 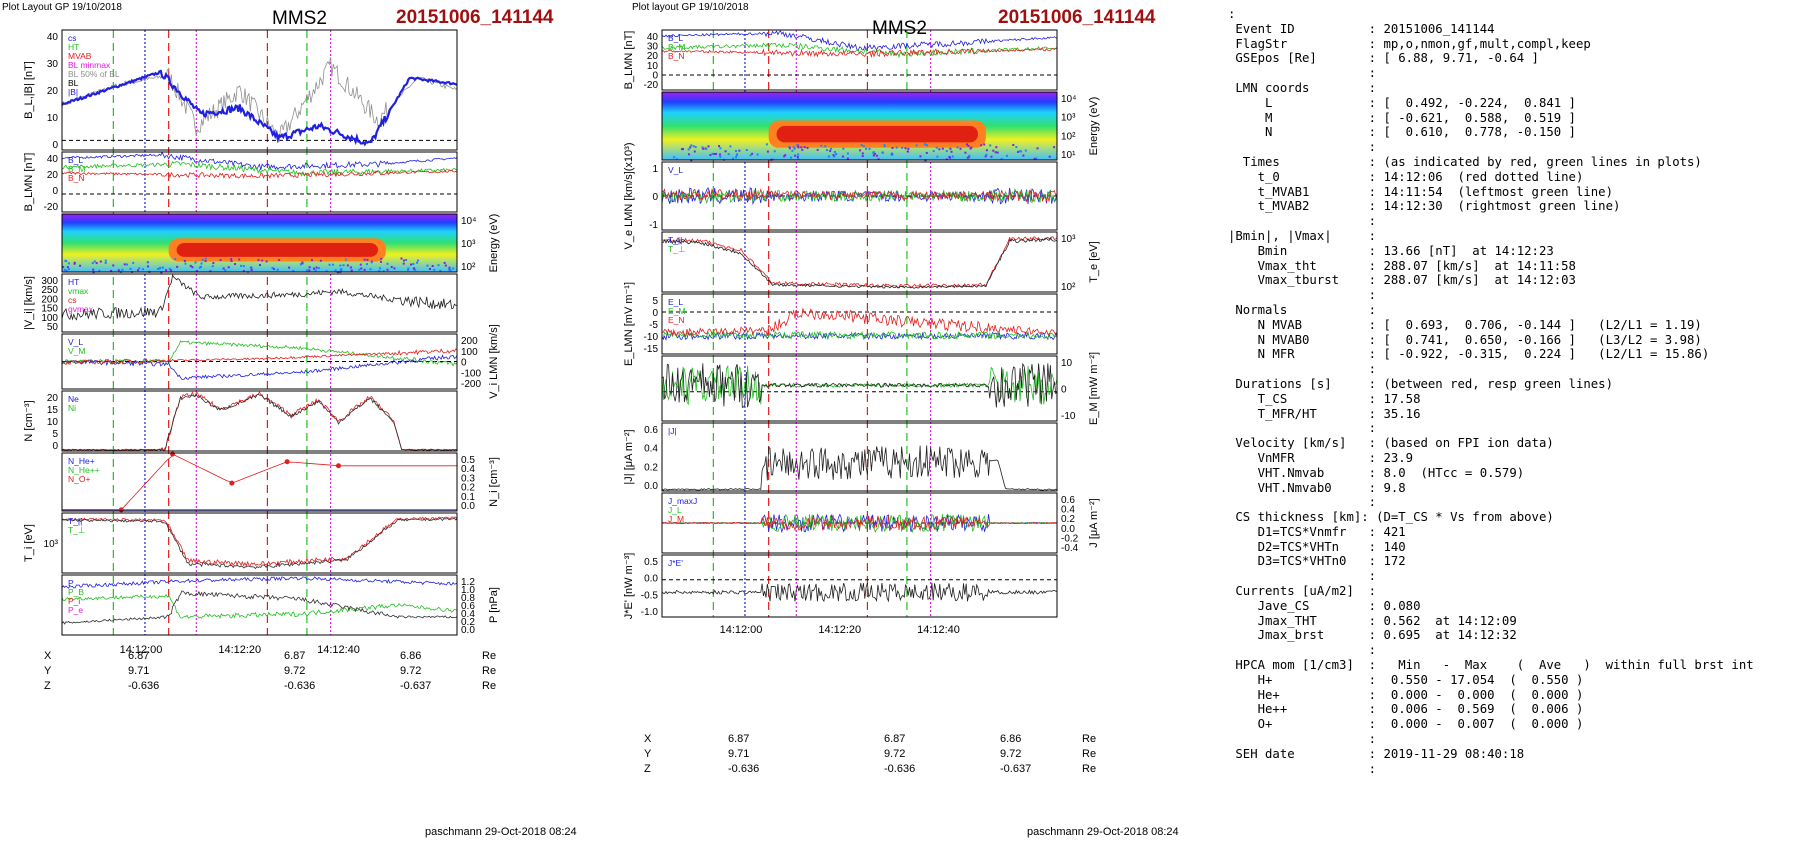 I want to click on ytick-label: 1, so click(x=655, y=169).